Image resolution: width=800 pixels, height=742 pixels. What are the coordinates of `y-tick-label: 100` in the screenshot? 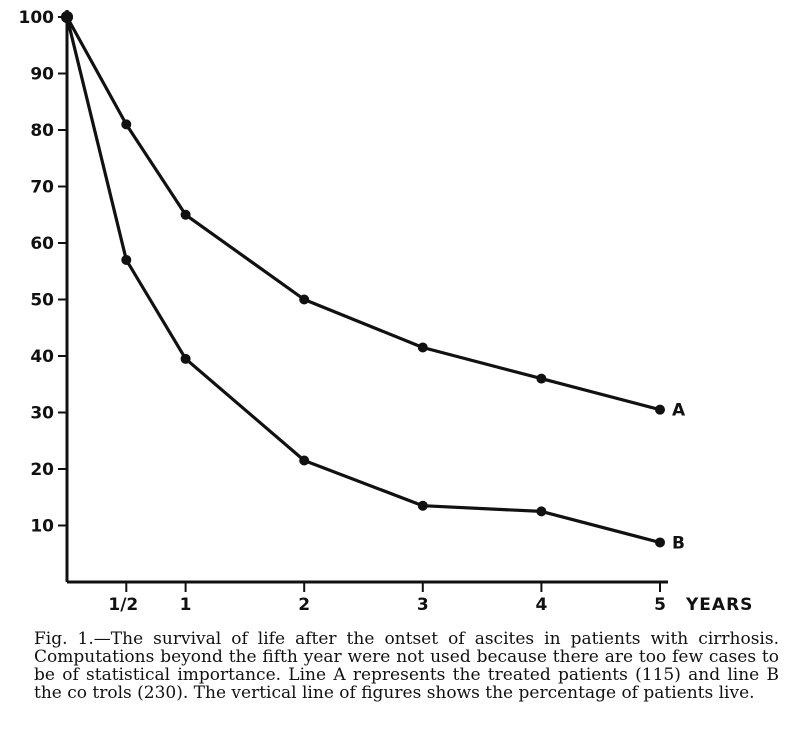 It's located at (37, 18).